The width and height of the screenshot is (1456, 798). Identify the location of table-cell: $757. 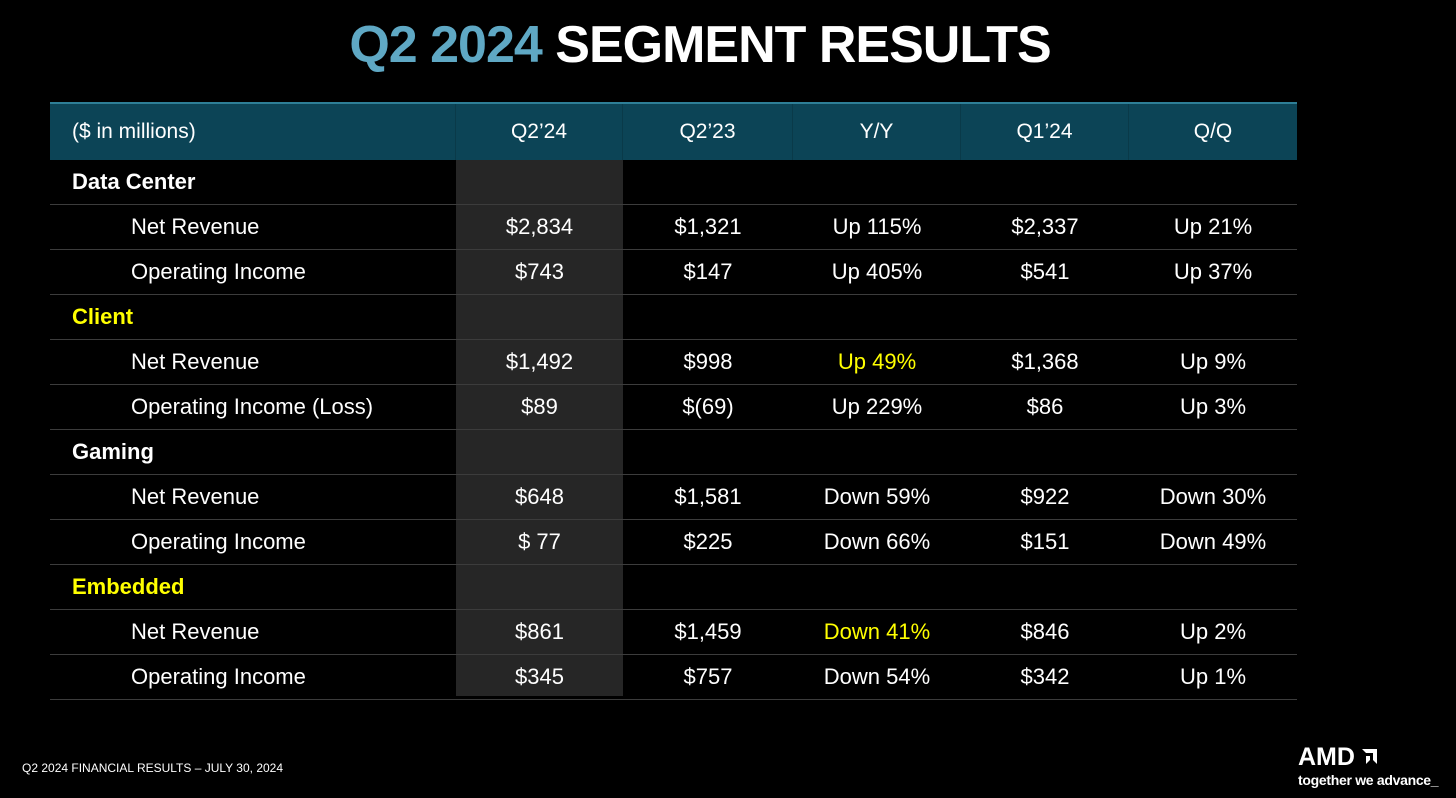
(708, 676).